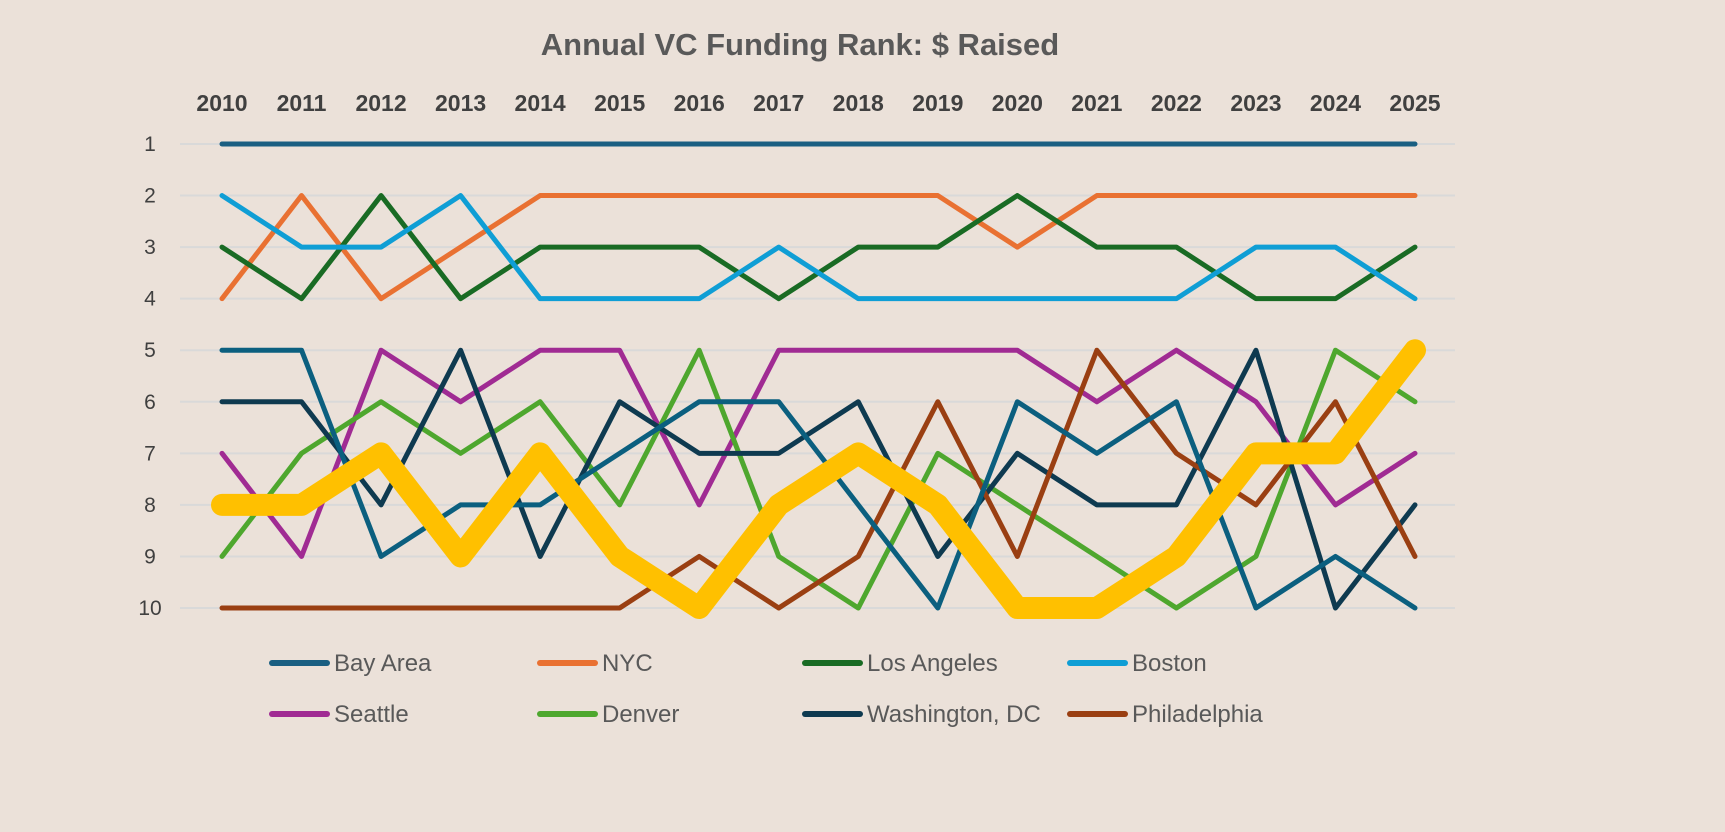  What do you see at coordinates (937, 103) in the screenshot?
I see `x-tick-label: 2019` at bounding box center [937, 103].